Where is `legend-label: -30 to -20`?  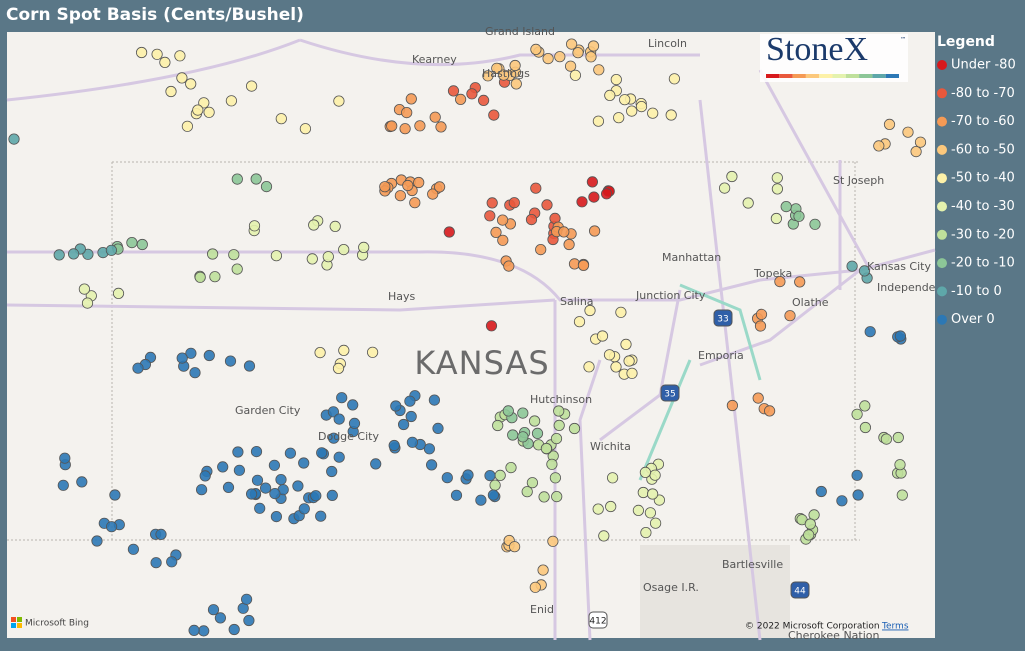 legend-label: -30 to -20 is located at coordinates (983, 234).